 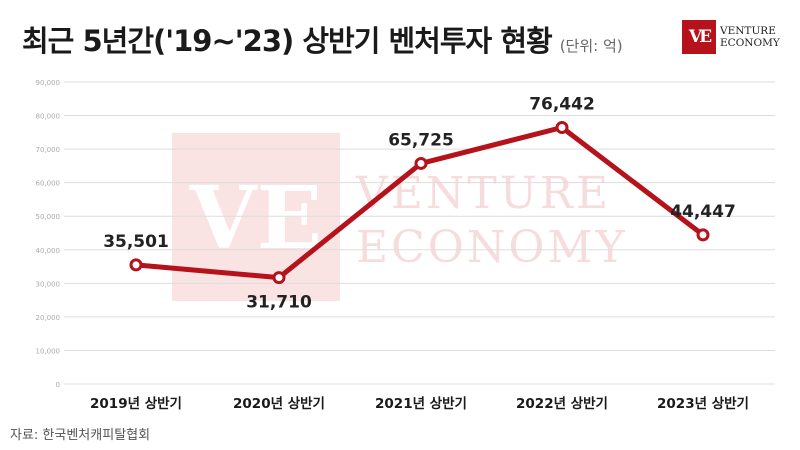 What do you see at coordinates (48, 83) in the screenshot?
I see `y-tick-label: 90,000` at bounding box center [48, 83].